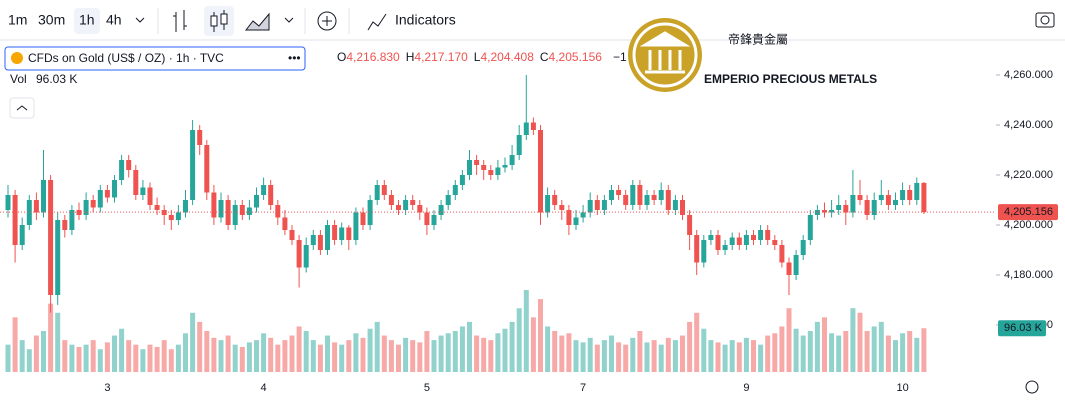 This screenshot has width=1065, height=404. What do you see at coordinates (327, 21) in the screenshot?
I see `compare-icon` at bounding box center [327, 21].